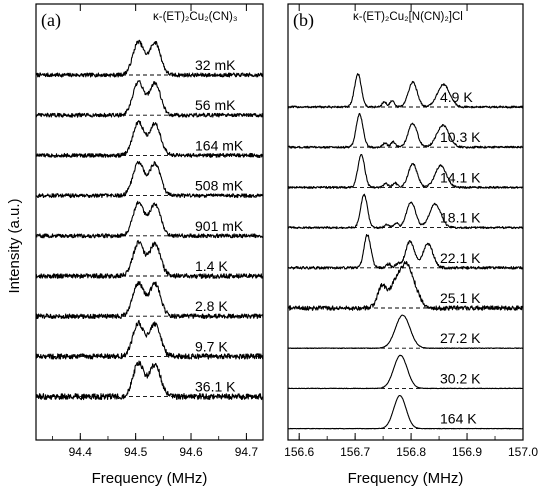  What do you see at coordinates (215, 65) in the screenshot?
I see `series-label: 32 mK` at bounding box center [215, 65].